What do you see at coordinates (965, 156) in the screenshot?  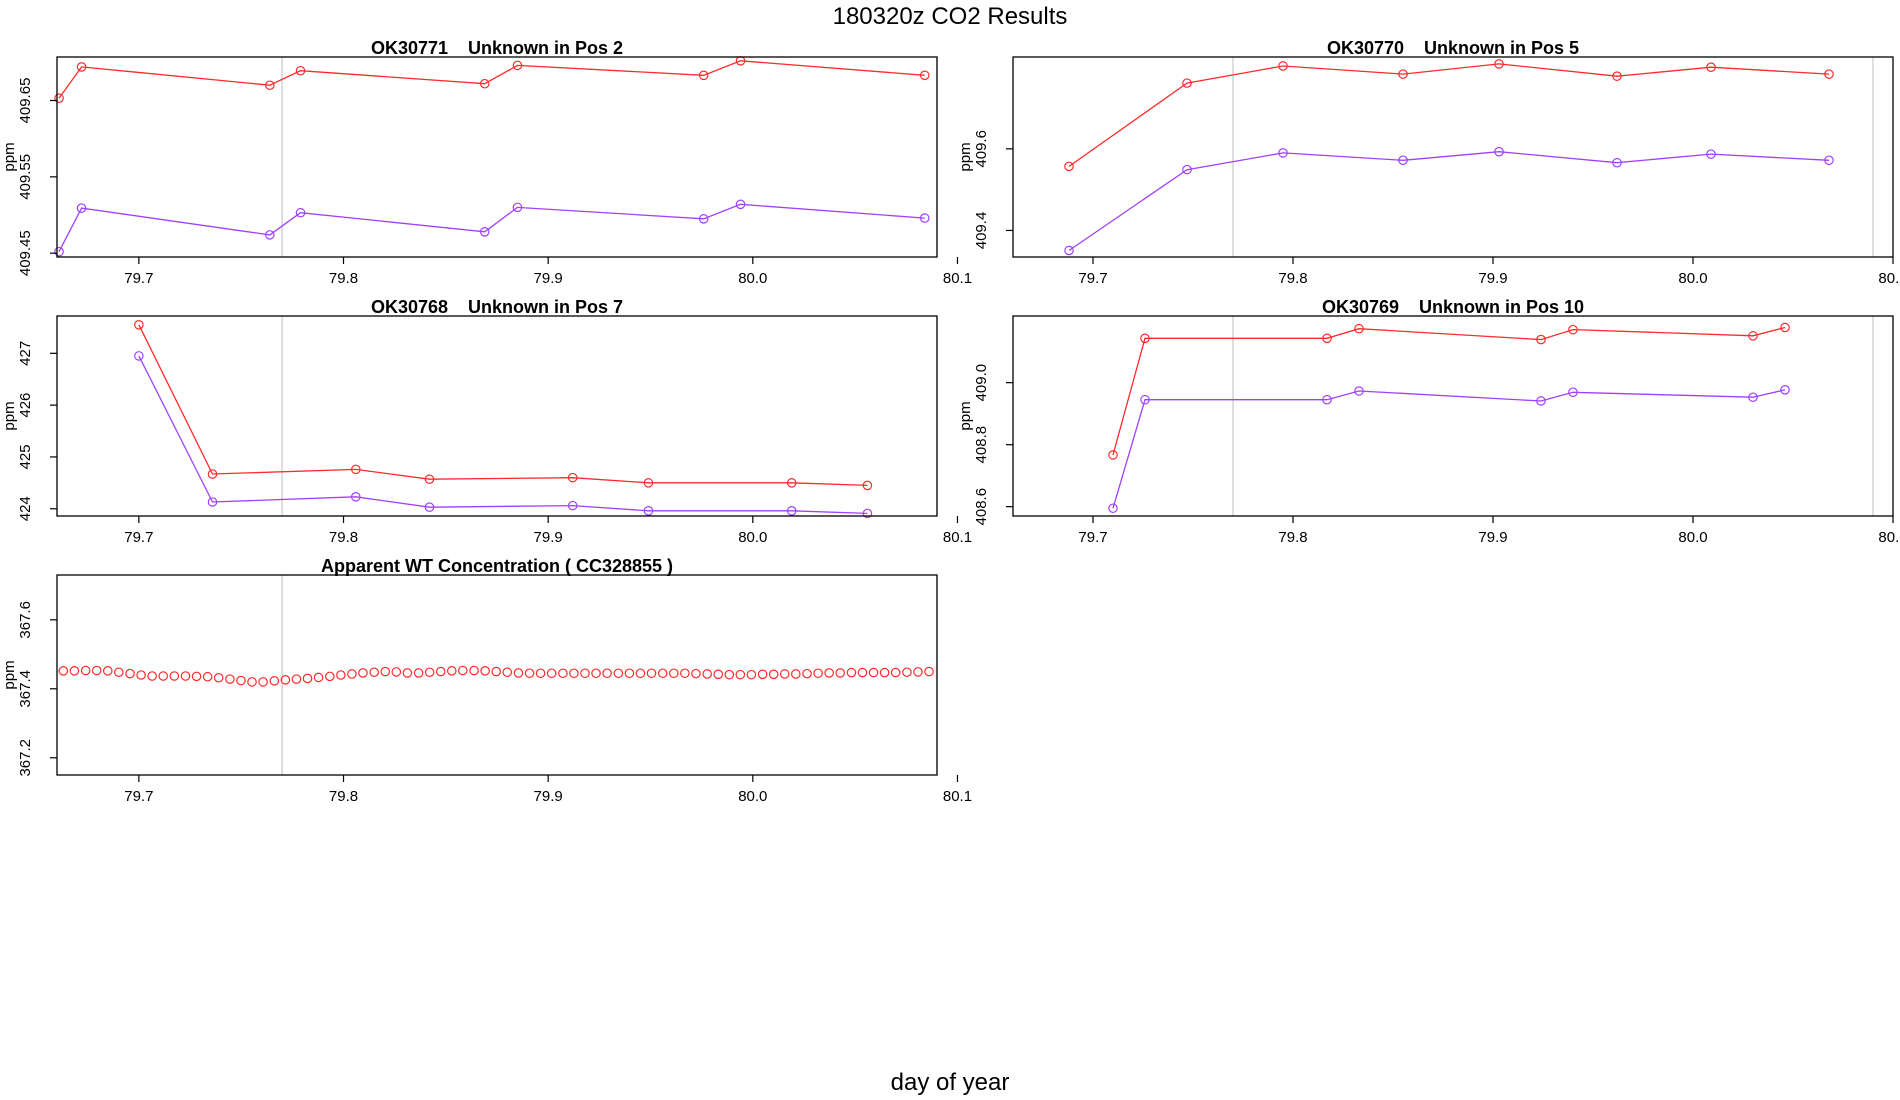 I see `y-axis-title: ppm` at bounding box center [965, 156].